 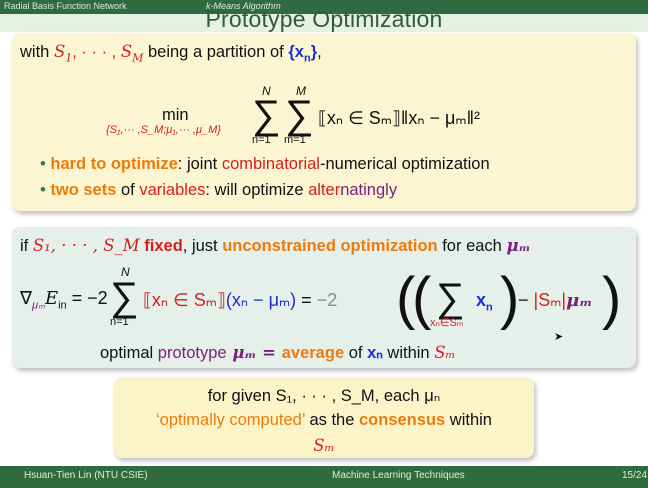 What do you see at coordinates (398, 475) in the screenshot?
I see `footer-course: Machine Learning Techniques` at bounding box center [398, 475].